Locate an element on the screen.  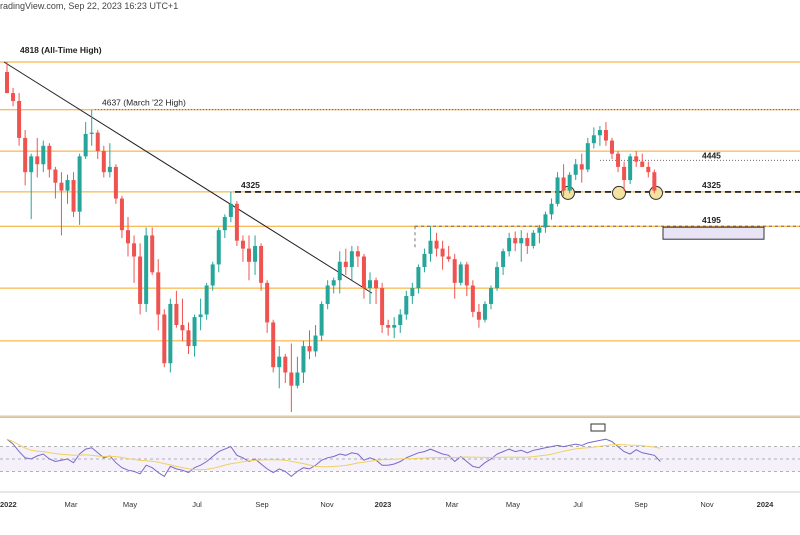
level-label: 4637 (March '22 High) is located at coordinates (144, 103).